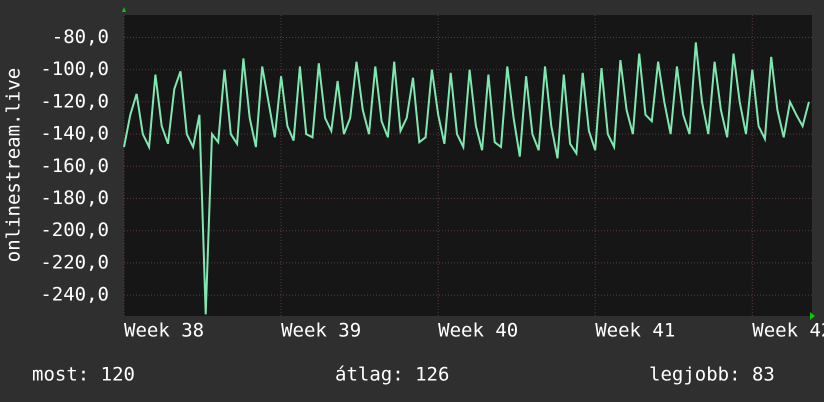 This screenshot has height=402, width=824. I want to click on y-tick-label: -140,0, so click(74, 134).